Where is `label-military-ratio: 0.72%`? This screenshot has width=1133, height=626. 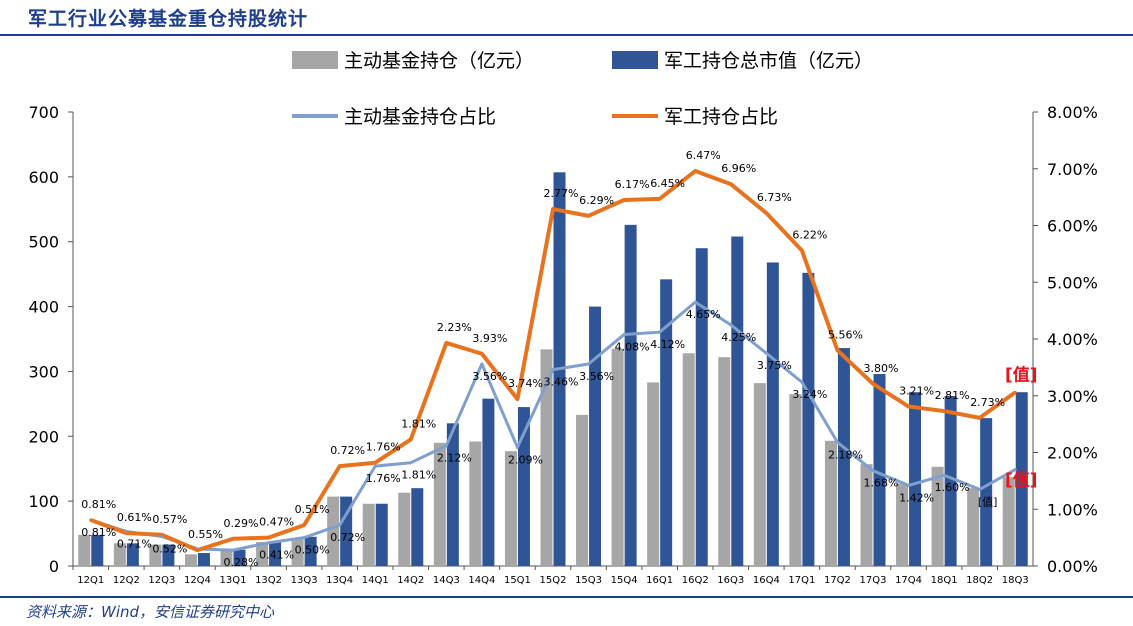 label-military-ratio: 0.72% is located at coordinates (347, 450).